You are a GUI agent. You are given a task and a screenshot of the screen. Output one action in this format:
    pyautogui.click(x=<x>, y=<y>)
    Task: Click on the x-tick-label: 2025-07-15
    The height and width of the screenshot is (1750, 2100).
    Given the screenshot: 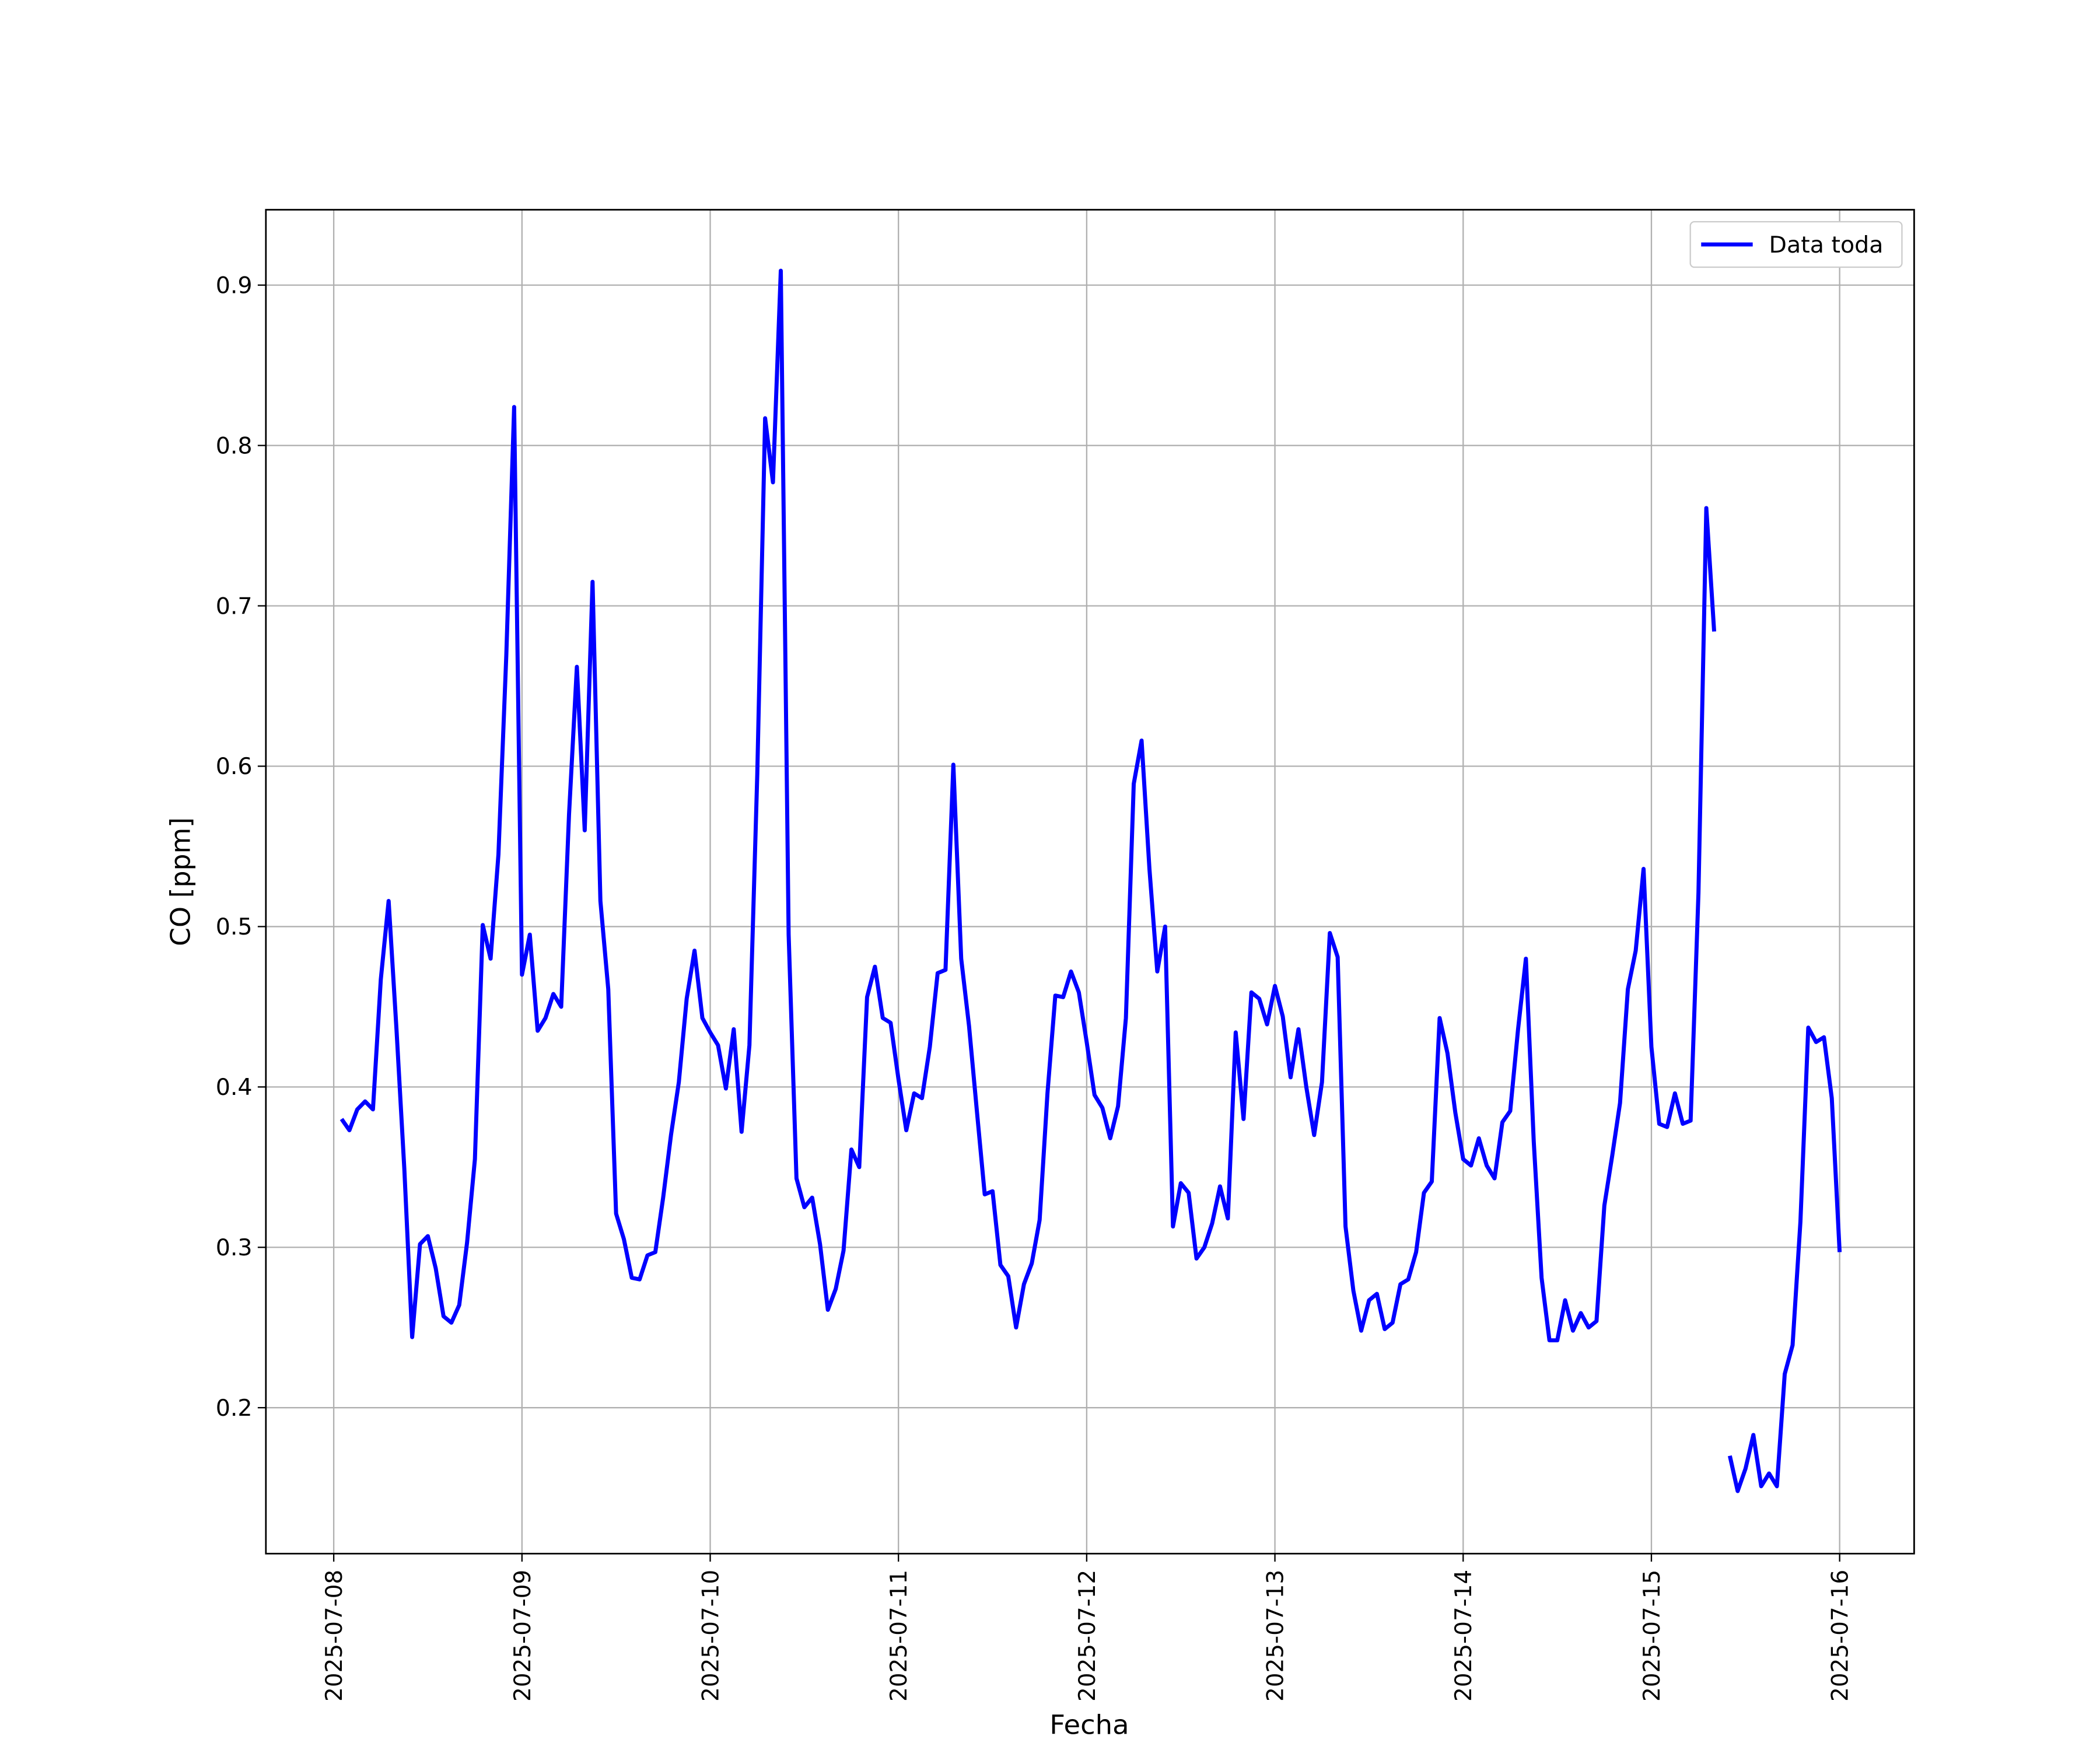 What is the action you would take?
    pyautogui.click(x=1652, y=1636)
    